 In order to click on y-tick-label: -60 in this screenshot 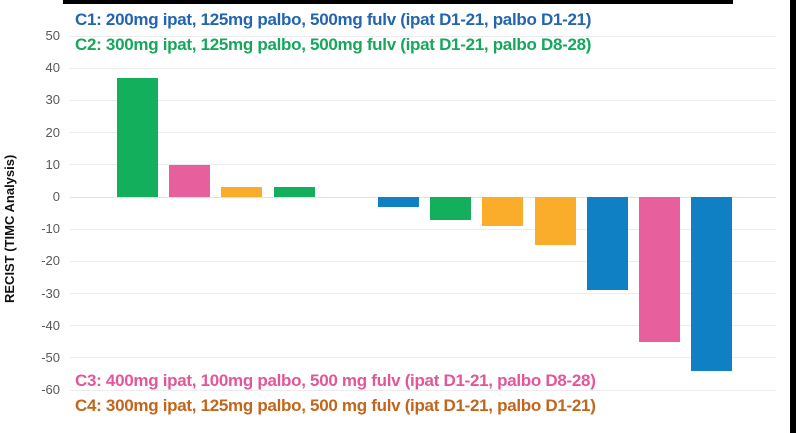, I will do `click(50, 390)`.